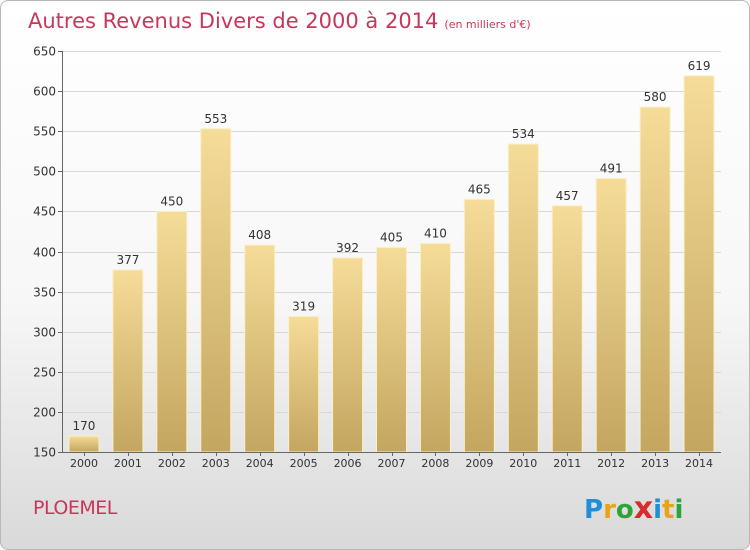  What do you see at coordinates (304, 463) in the screenshot?
I see `x-tick-label: 2005` at bounding box center [304, 463].